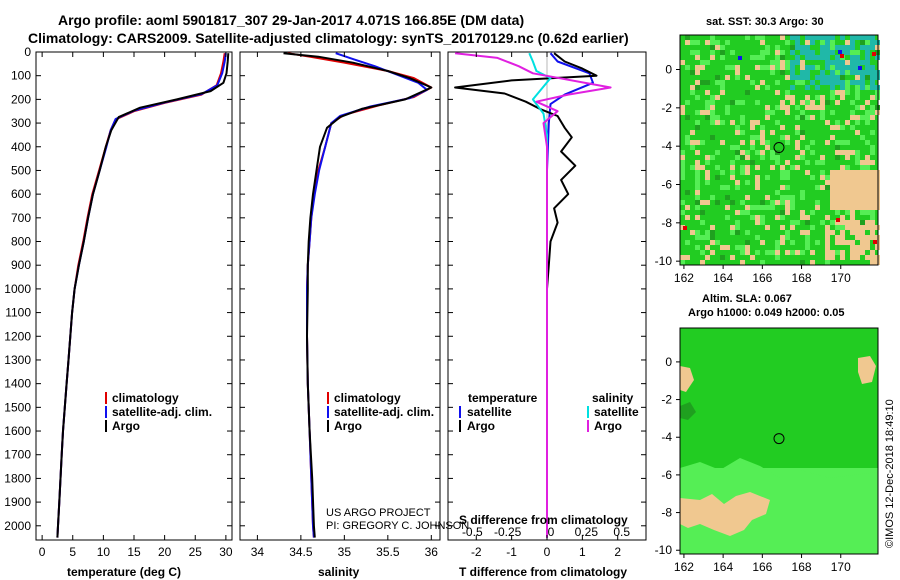 Image resolution: width=900 pixels, height=580 pixels. Describe the element at coordinates (685, 228) in the screenshot. I see `sst-accent-cell` at that location.